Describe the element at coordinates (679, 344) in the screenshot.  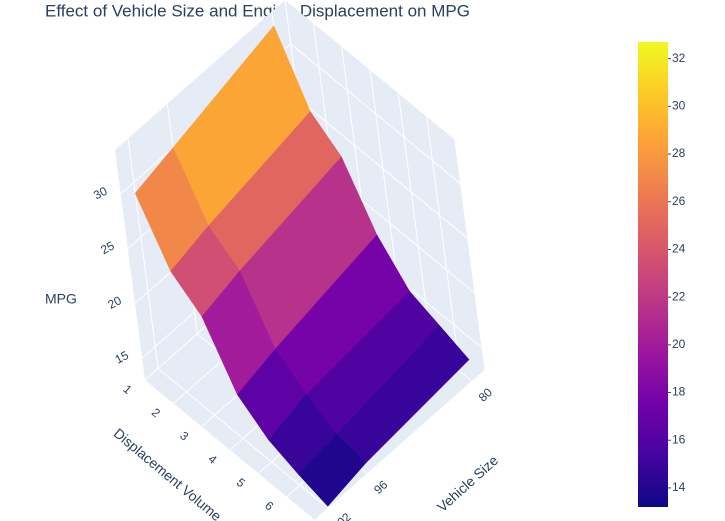
I see `colorbar-tick-label: 20` at that location.